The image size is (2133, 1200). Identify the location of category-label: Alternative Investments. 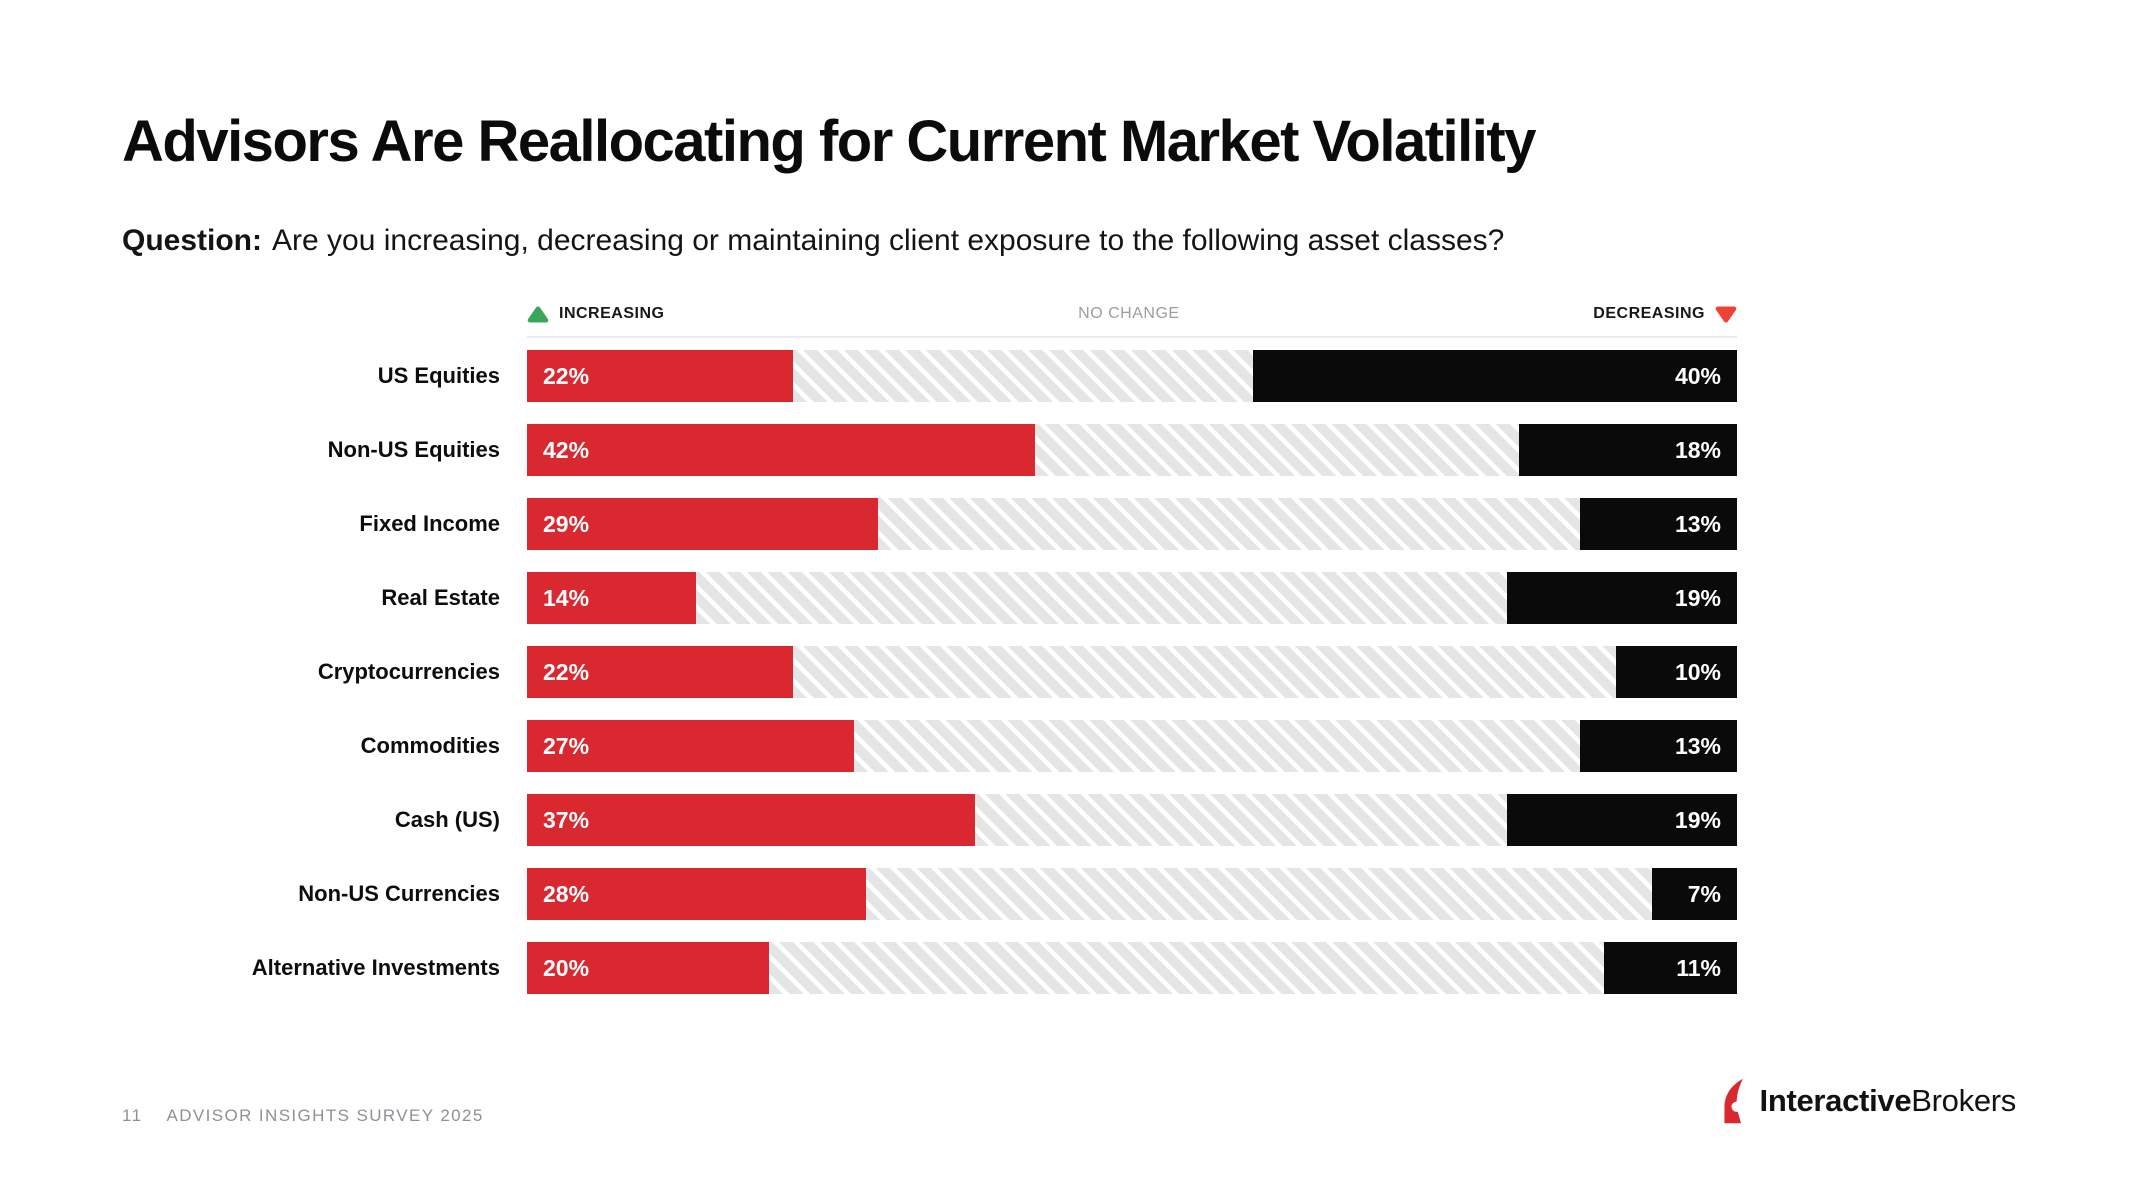
(375, 967).